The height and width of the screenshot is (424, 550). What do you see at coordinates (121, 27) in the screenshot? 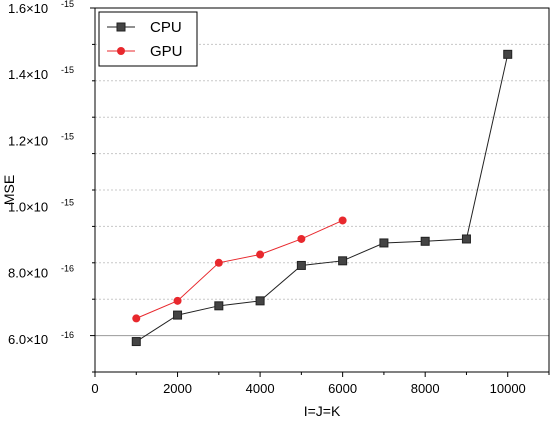
I see `legend-cpu-marker` at bounding box center [121, 27].